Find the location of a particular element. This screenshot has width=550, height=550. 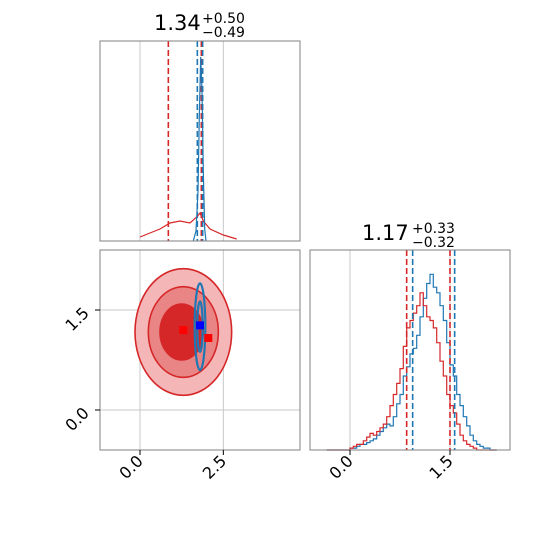

x-tick-label: 1.5 is located at coordinates (440, 466).